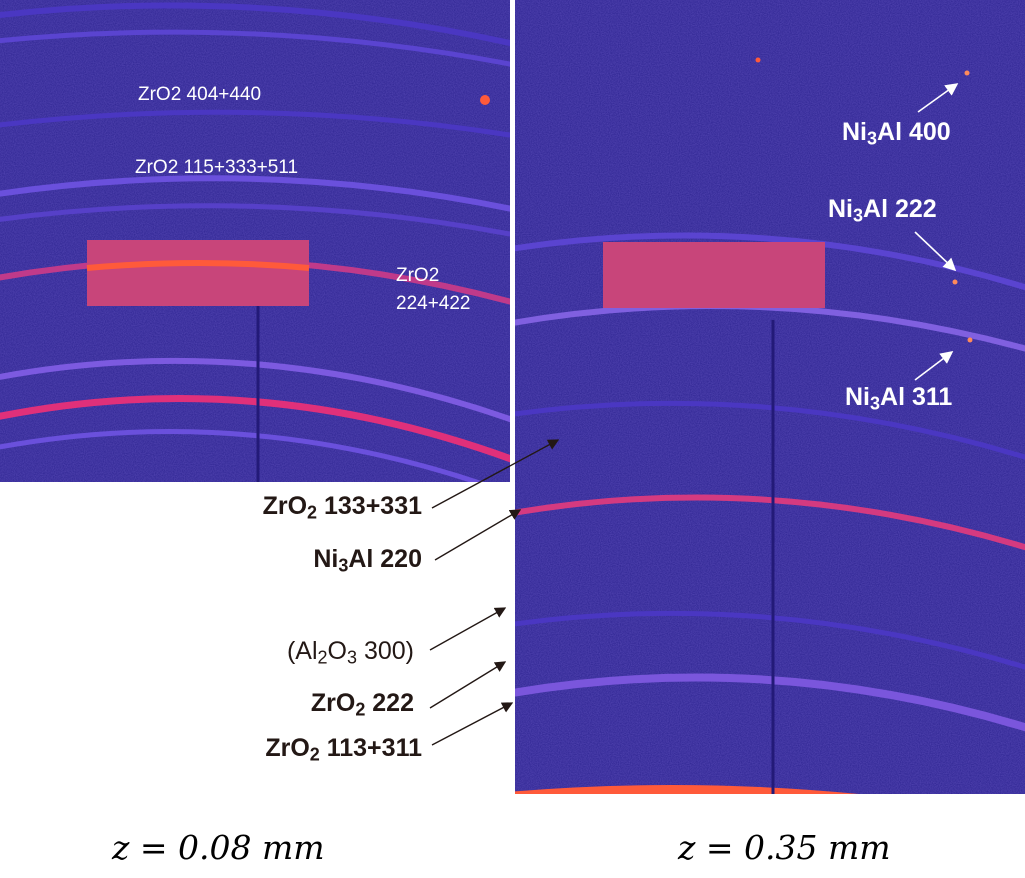  I want to click on label-zro2-115-333-511: ZrO2 115+333+511, so click(217, 167).